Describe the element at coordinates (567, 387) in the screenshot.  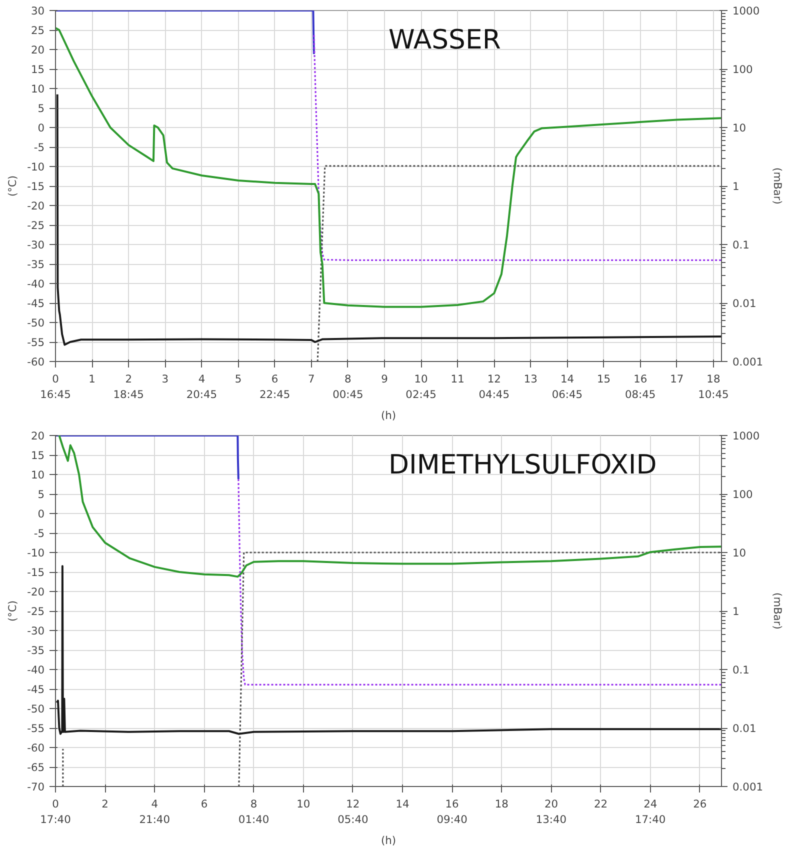
I see `x-tick-label: 14 06:45` at that location.